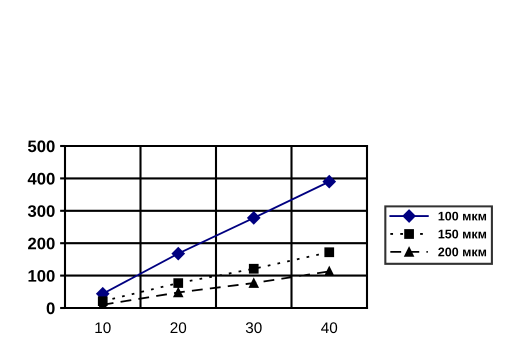 Image resolution: width=516 pixels, height=345 pixels. What do you see at coordinates (462, 252) in the screenshot?
I see `legend-label: 200 мкм` at bounding box center [462, 252].